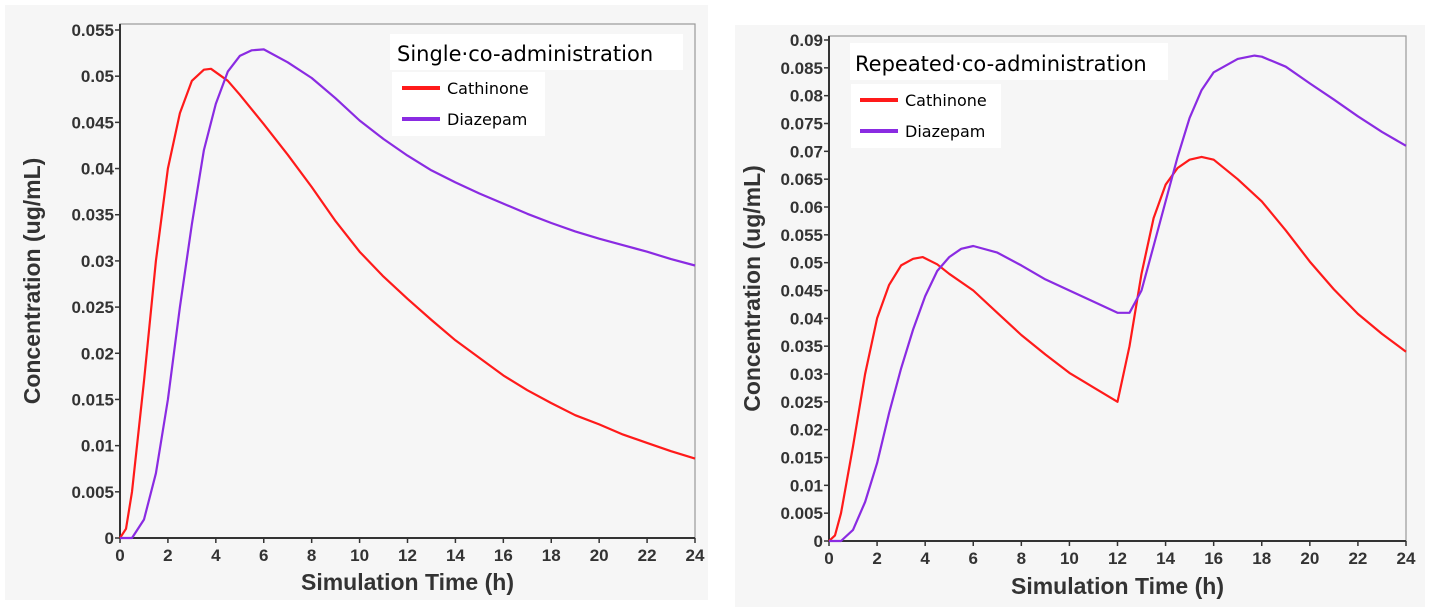  Describe the element at coordinates (806, 96) in the screenshot. I see `y-tick-label: 0.08` at that location.